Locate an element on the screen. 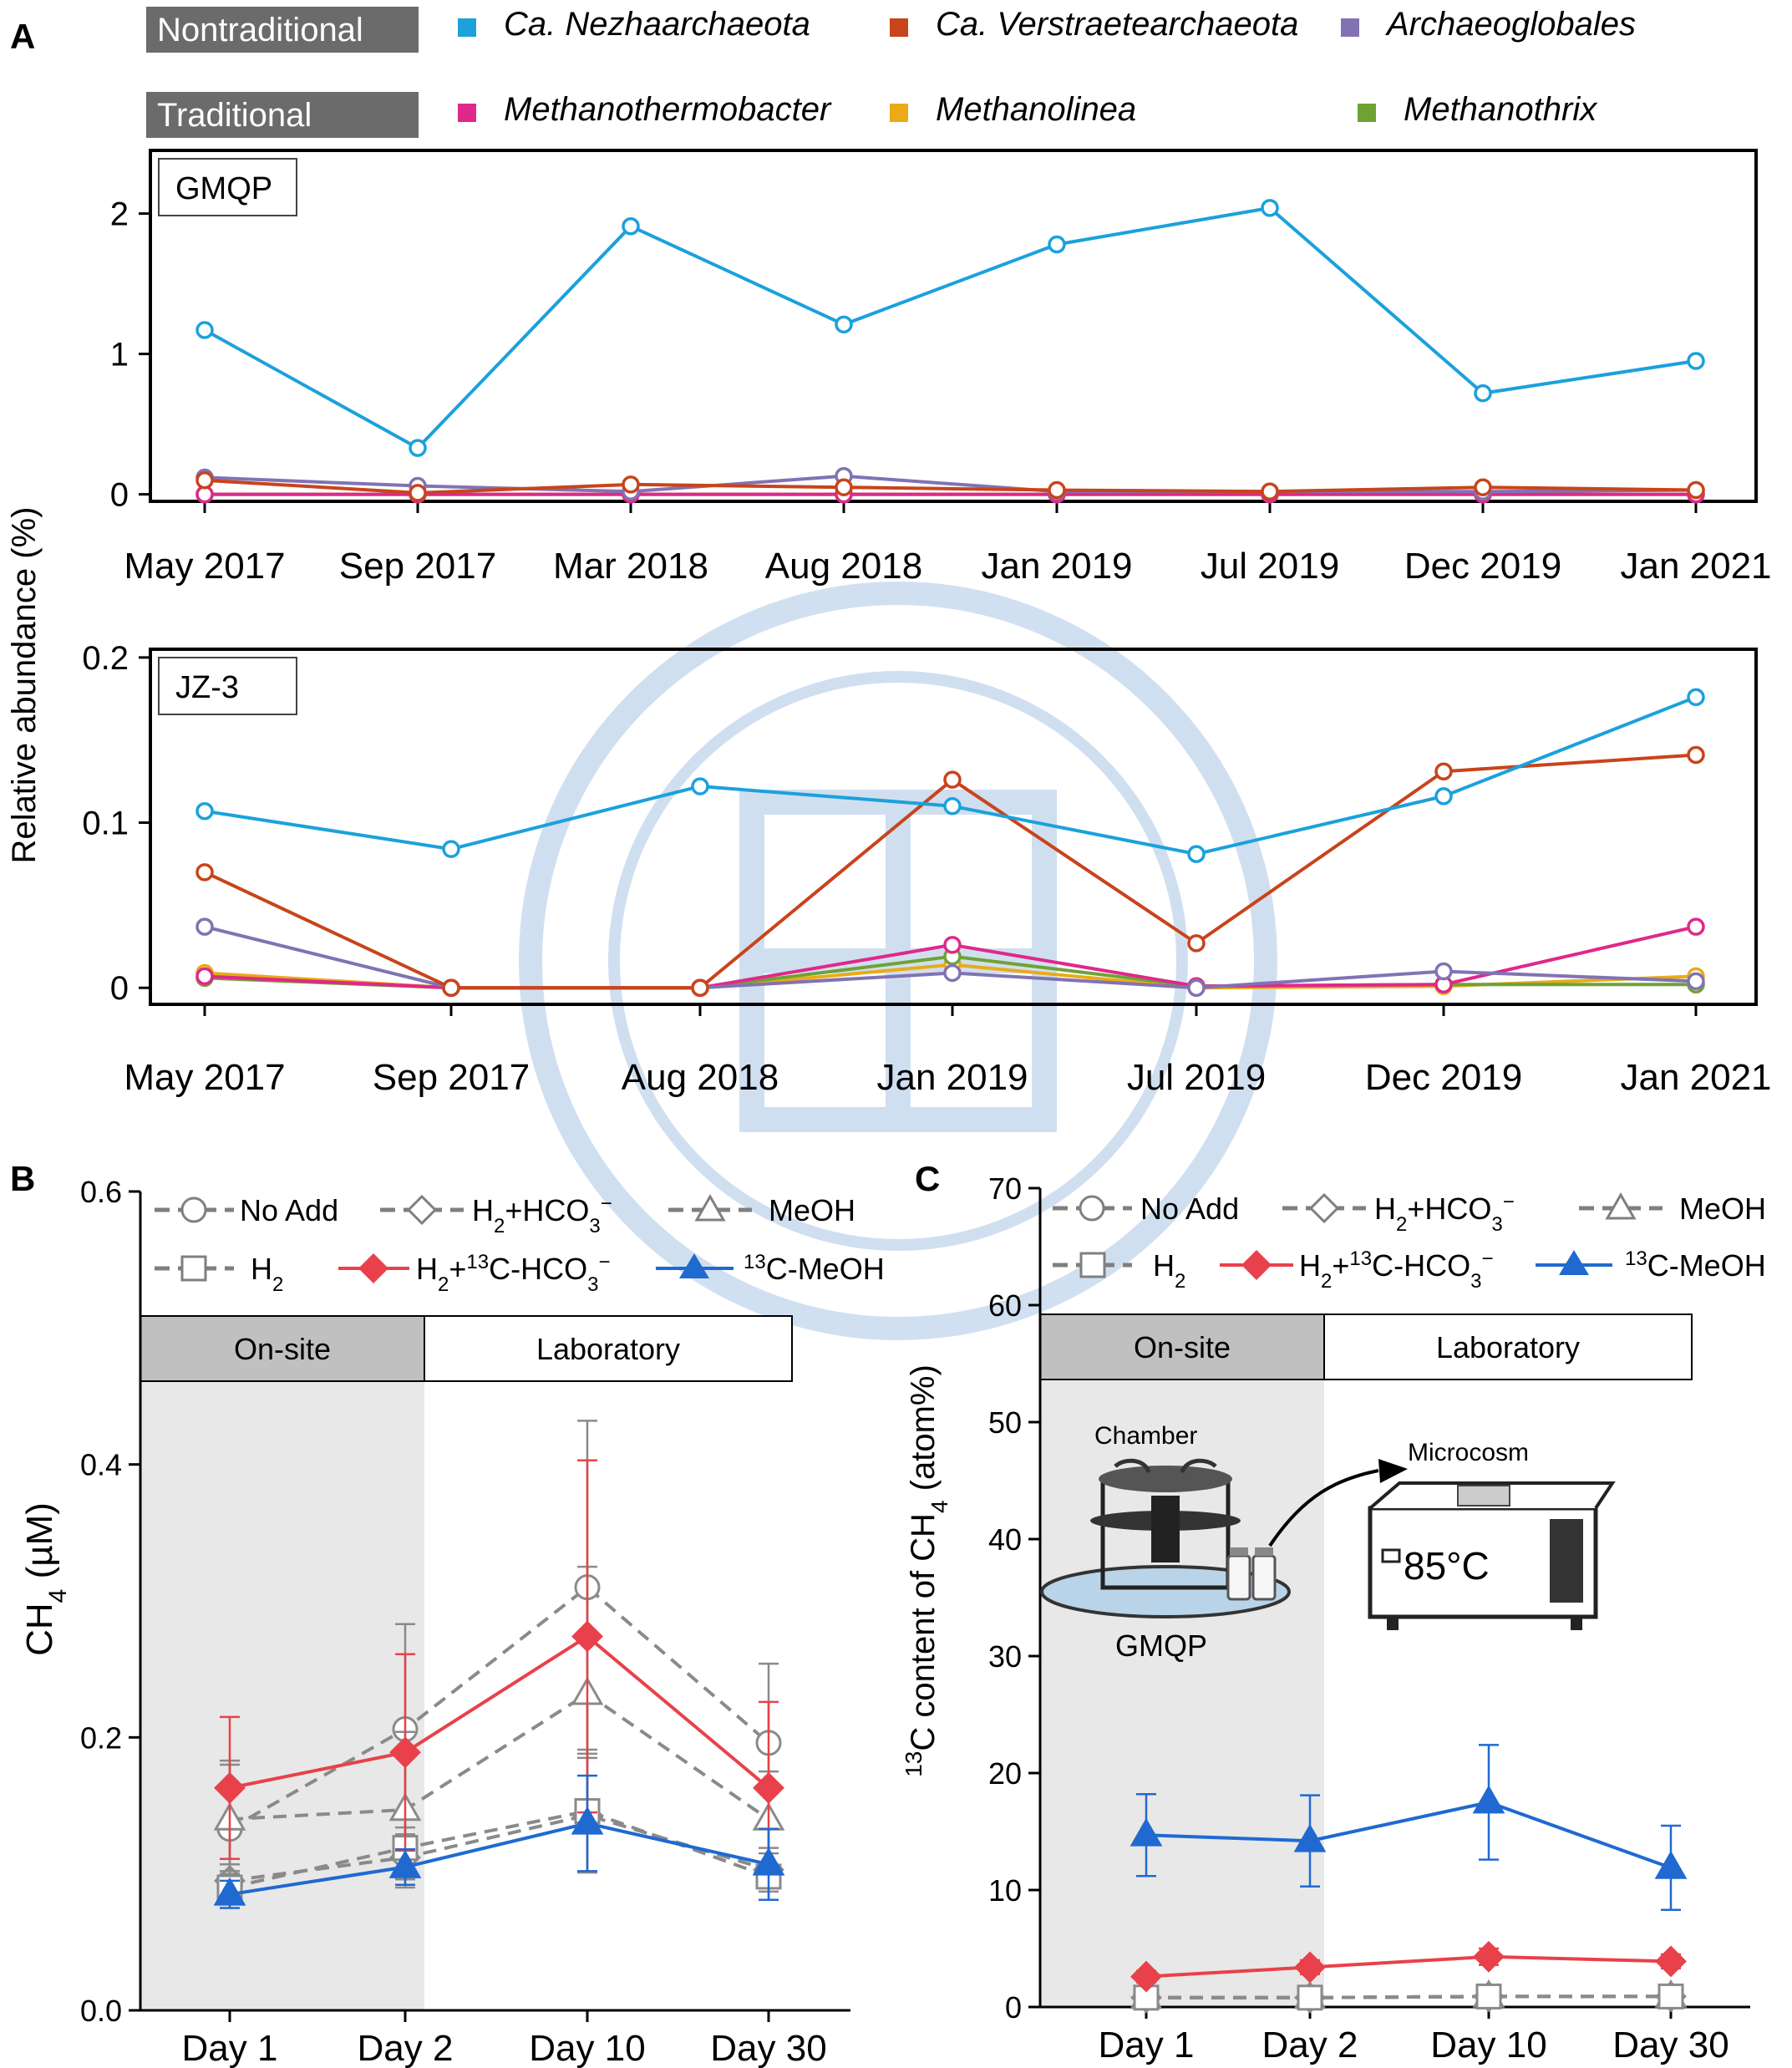  legend-13c-meoh: 13C-MeOH is located at coordinates (815, 1269).